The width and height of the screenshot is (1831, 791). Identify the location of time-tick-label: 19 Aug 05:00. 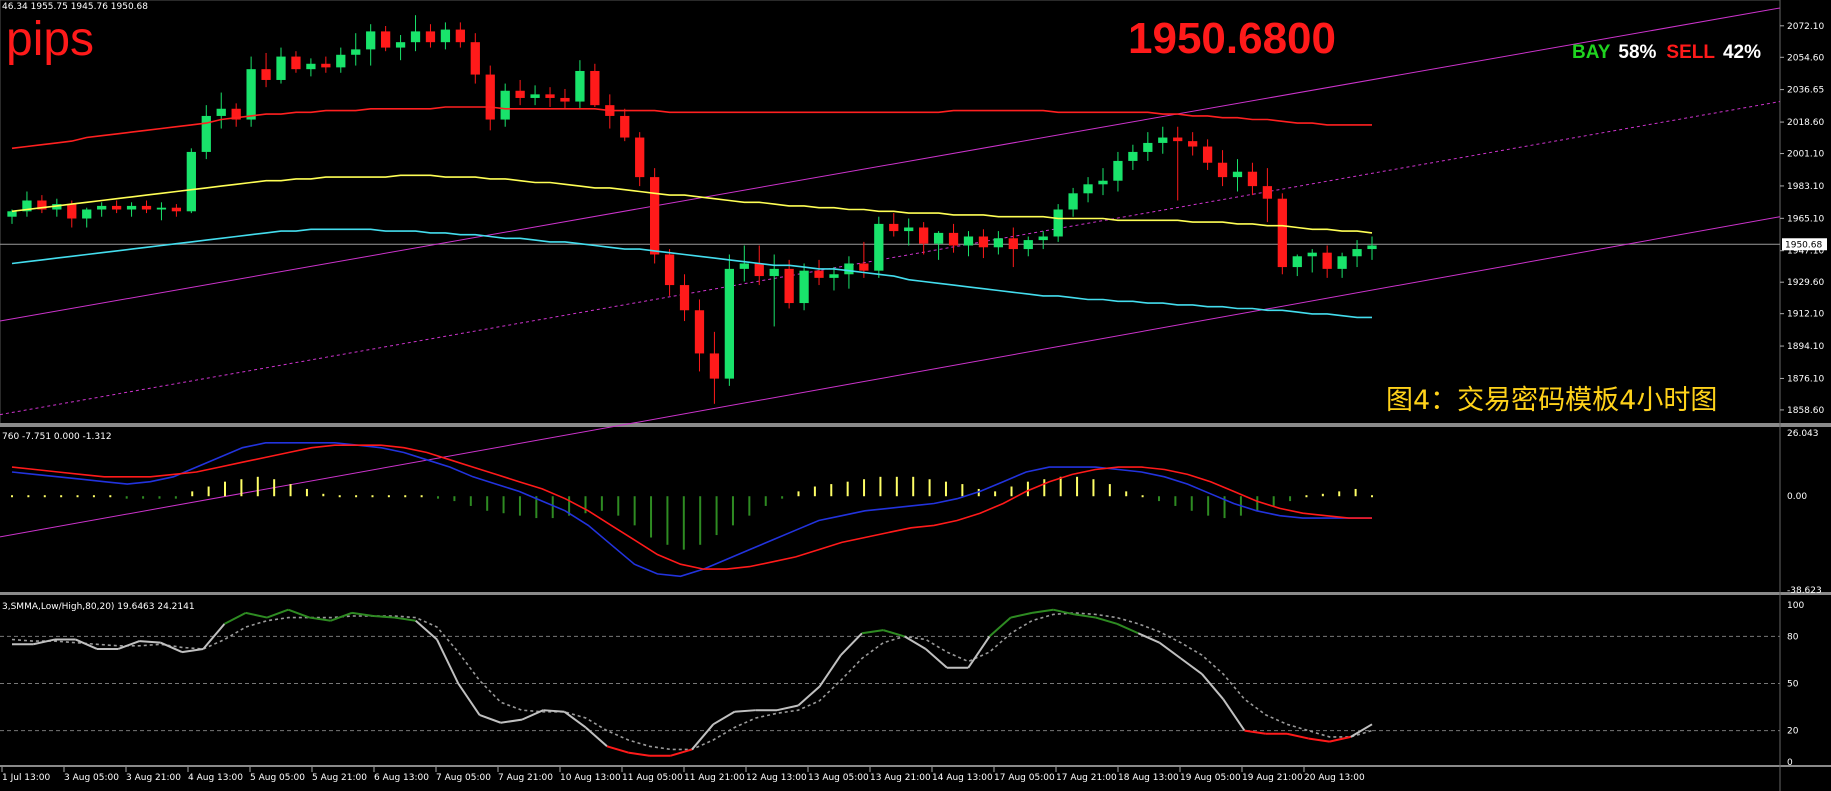
(1210, 778).